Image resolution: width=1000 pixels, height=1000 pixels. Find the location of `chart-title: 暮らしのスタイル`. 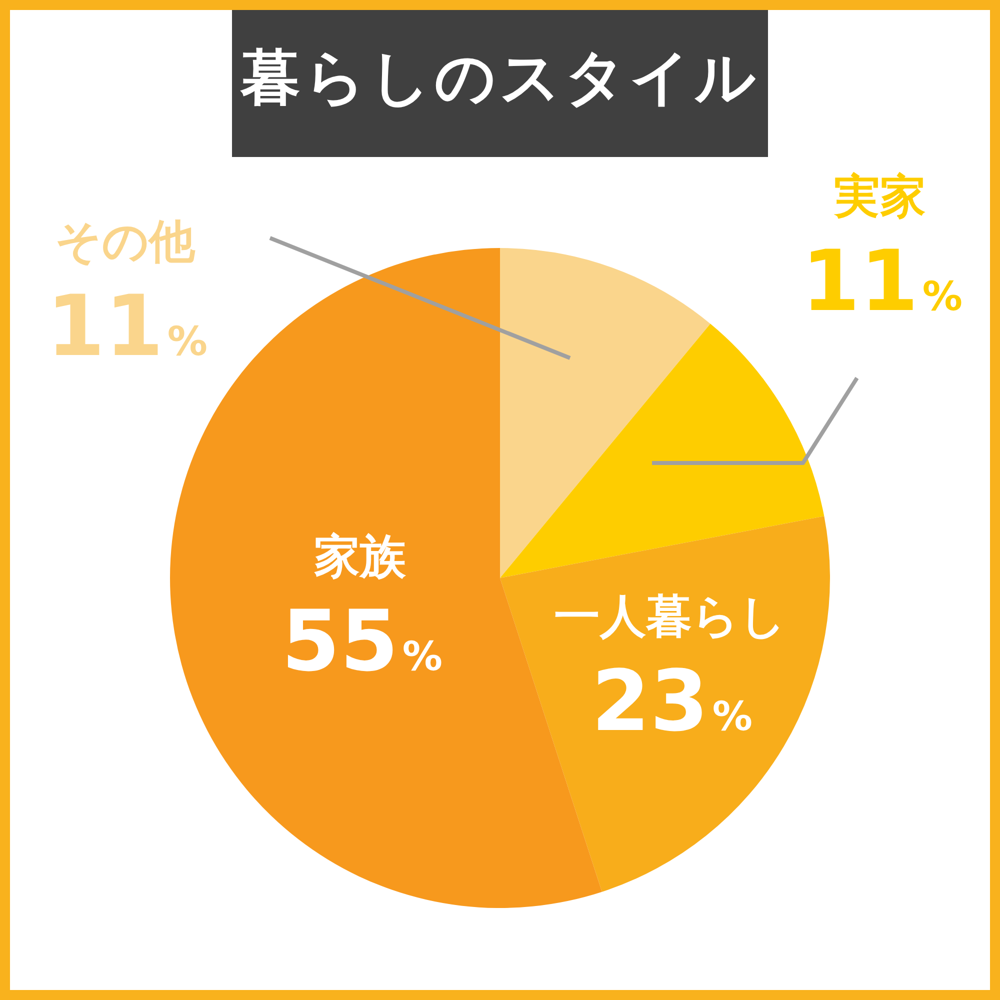

chart-title: 暮らしのスタイル is located at coordinates (500, 78).